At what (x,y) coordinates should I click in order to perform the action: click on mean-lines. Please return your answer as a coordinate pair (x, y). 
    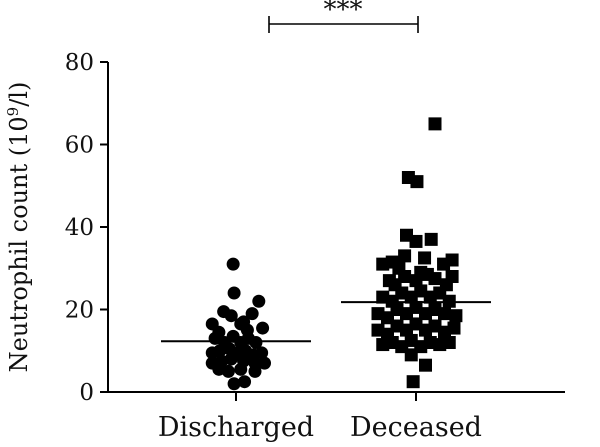
    Looking at the image, I should click on (326, 322).